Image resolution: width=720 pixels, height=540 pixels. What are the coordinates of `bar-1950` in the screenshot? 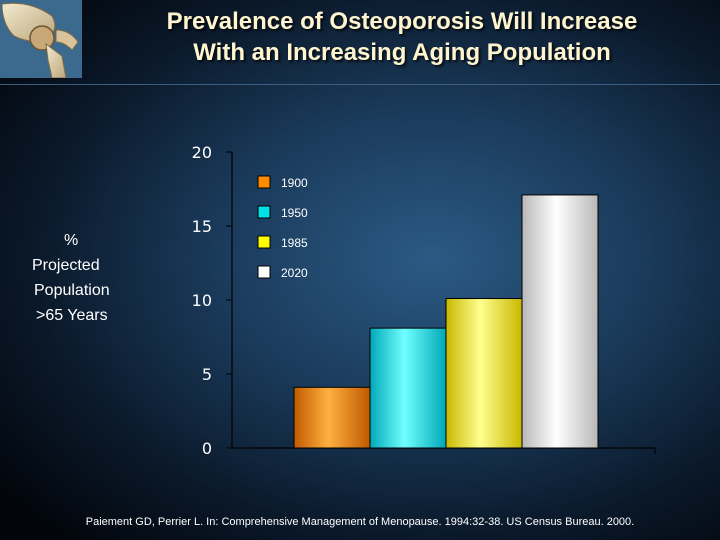 It's located at (408, 388).